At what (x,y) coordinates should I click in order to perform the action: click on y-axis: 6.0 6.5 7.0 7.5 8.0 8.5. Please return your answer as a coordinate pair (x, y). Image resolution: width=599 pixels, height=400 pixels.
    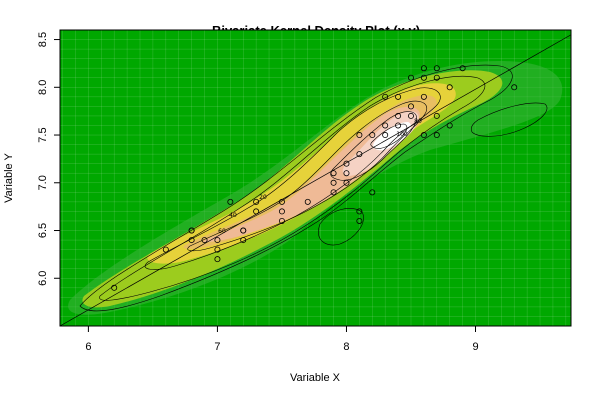
    Looking at the image, I should click on (49, 159).